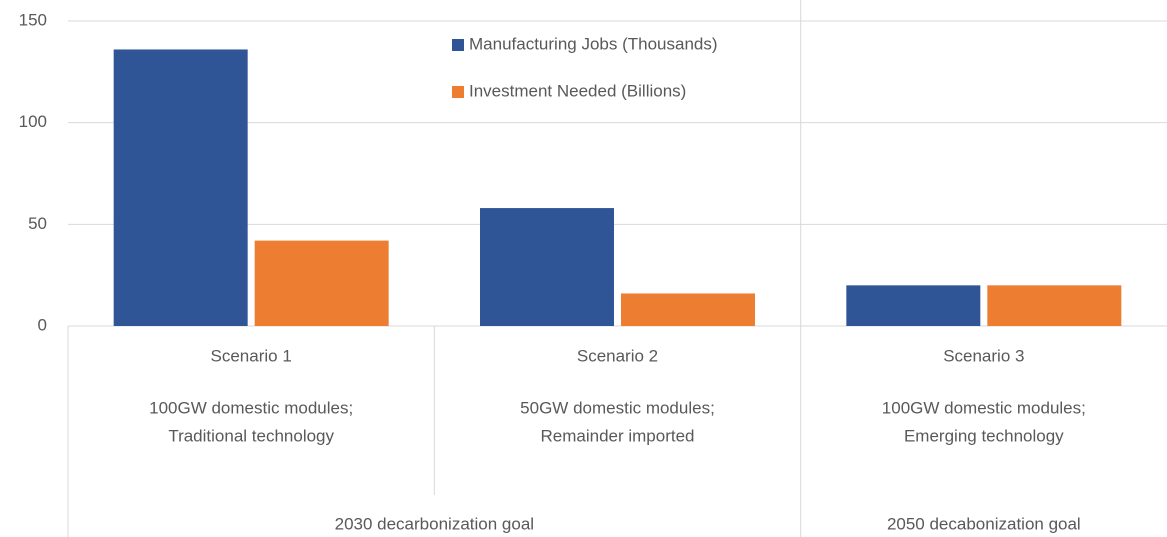 This screenshot has width=1167, height=537. What do you see at coordinates (984, 435) in the screenshot?
I see `category-description: Emerging technology` at bounding box center [984, 435].